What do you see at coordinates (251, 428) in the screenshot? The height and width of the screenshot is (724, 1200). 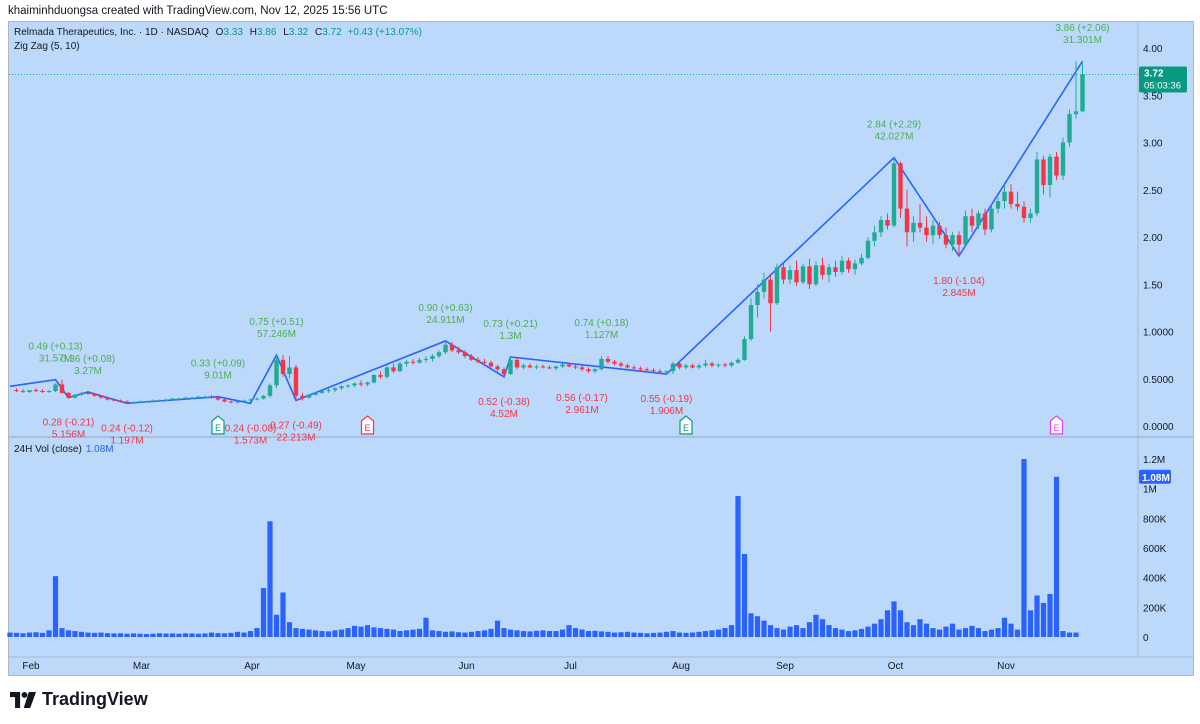 I see `zigzag-pivot-label: 0.24 (-0.08)` at bounding box center [251, 428].